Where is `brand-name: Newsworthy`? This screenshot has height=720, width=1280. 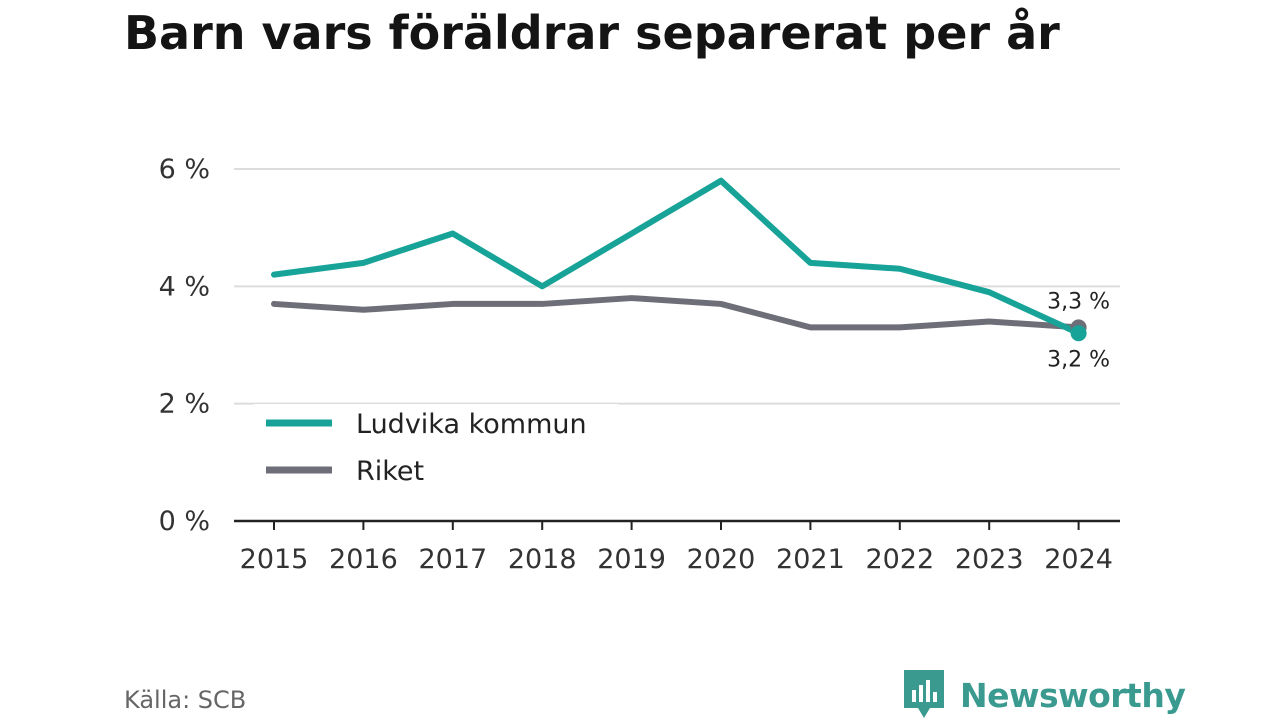
brand-name: Newsworthy is located at coordinates (1073, 695).